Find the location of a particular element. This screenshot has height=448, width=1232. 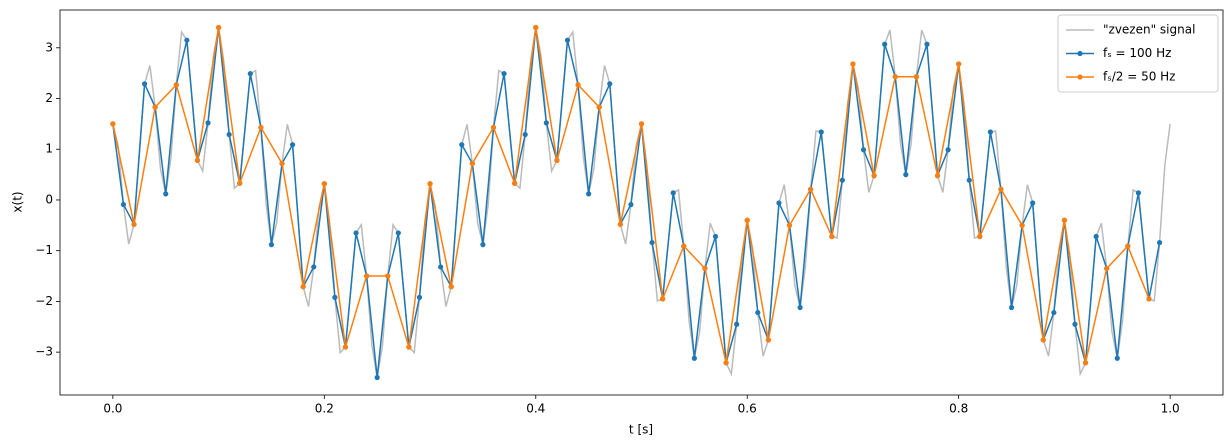

x-tick-label: 1.0 is located at coordinates (1170, 409).